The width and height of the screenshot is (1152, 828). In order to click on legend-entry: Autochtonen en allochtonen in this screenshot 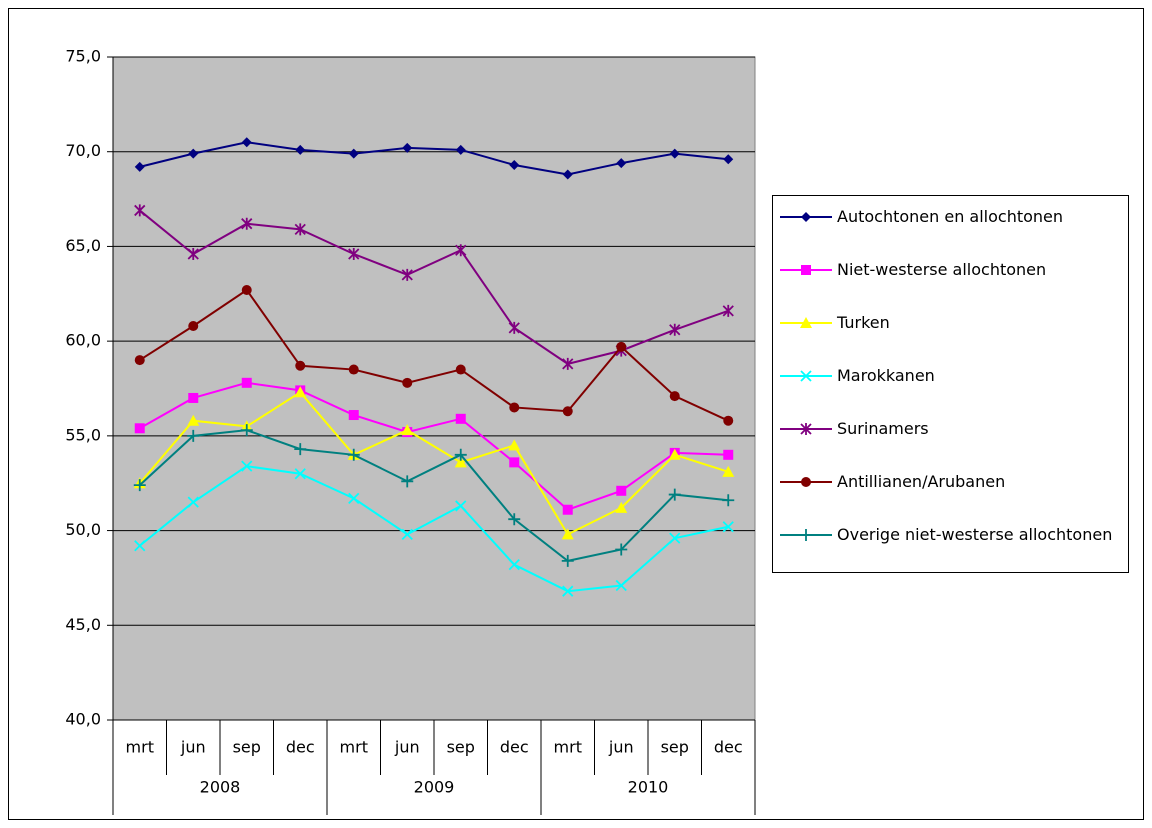, I will do `click(950, 232)`.